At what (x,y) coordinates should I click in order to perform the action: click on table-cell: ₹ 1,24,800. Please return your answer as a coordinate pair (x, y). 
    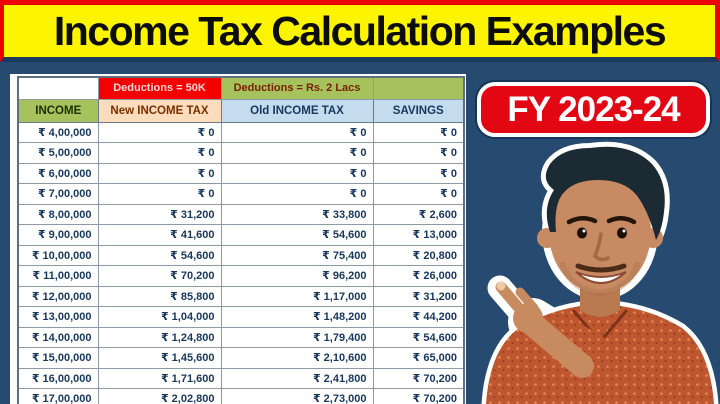
    Looking at the image, I should click on (159, 337).